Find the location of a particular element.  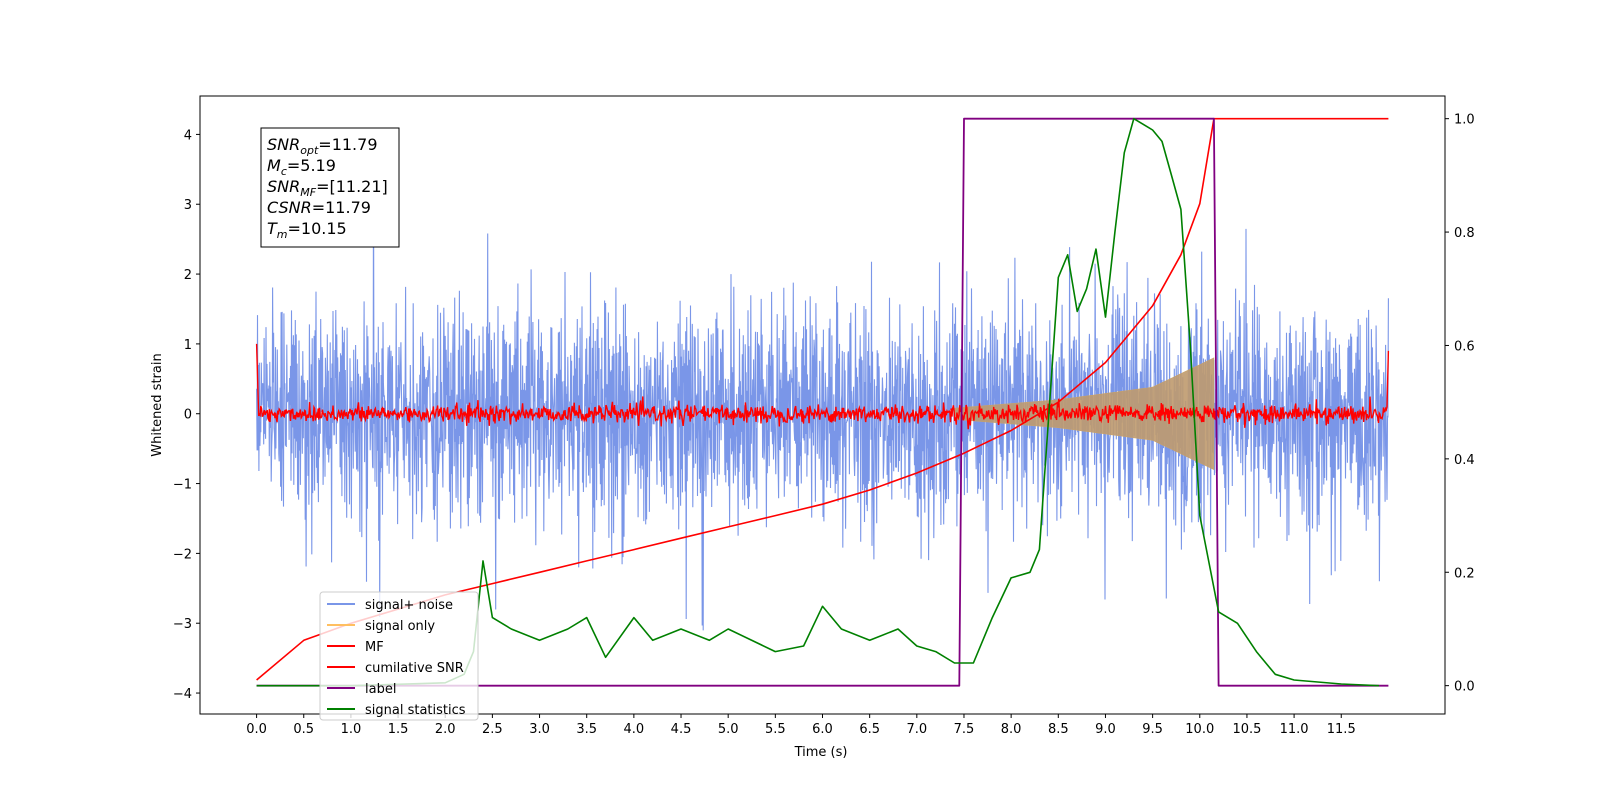

x-tick-label: 8.5 is located at coordinates (1058, 729).